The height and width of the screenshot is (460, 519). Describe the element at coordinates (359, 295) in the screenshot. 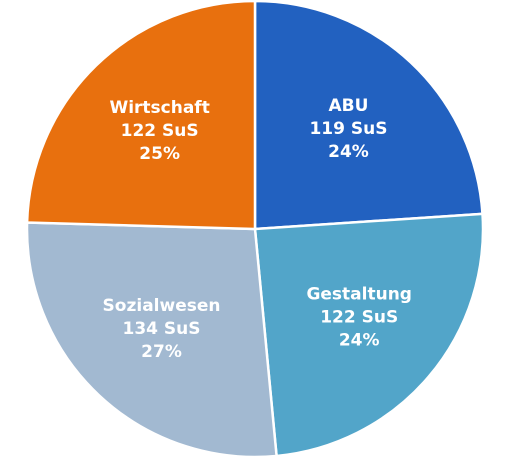

I see `slice-label: Gestaltung` at that location.